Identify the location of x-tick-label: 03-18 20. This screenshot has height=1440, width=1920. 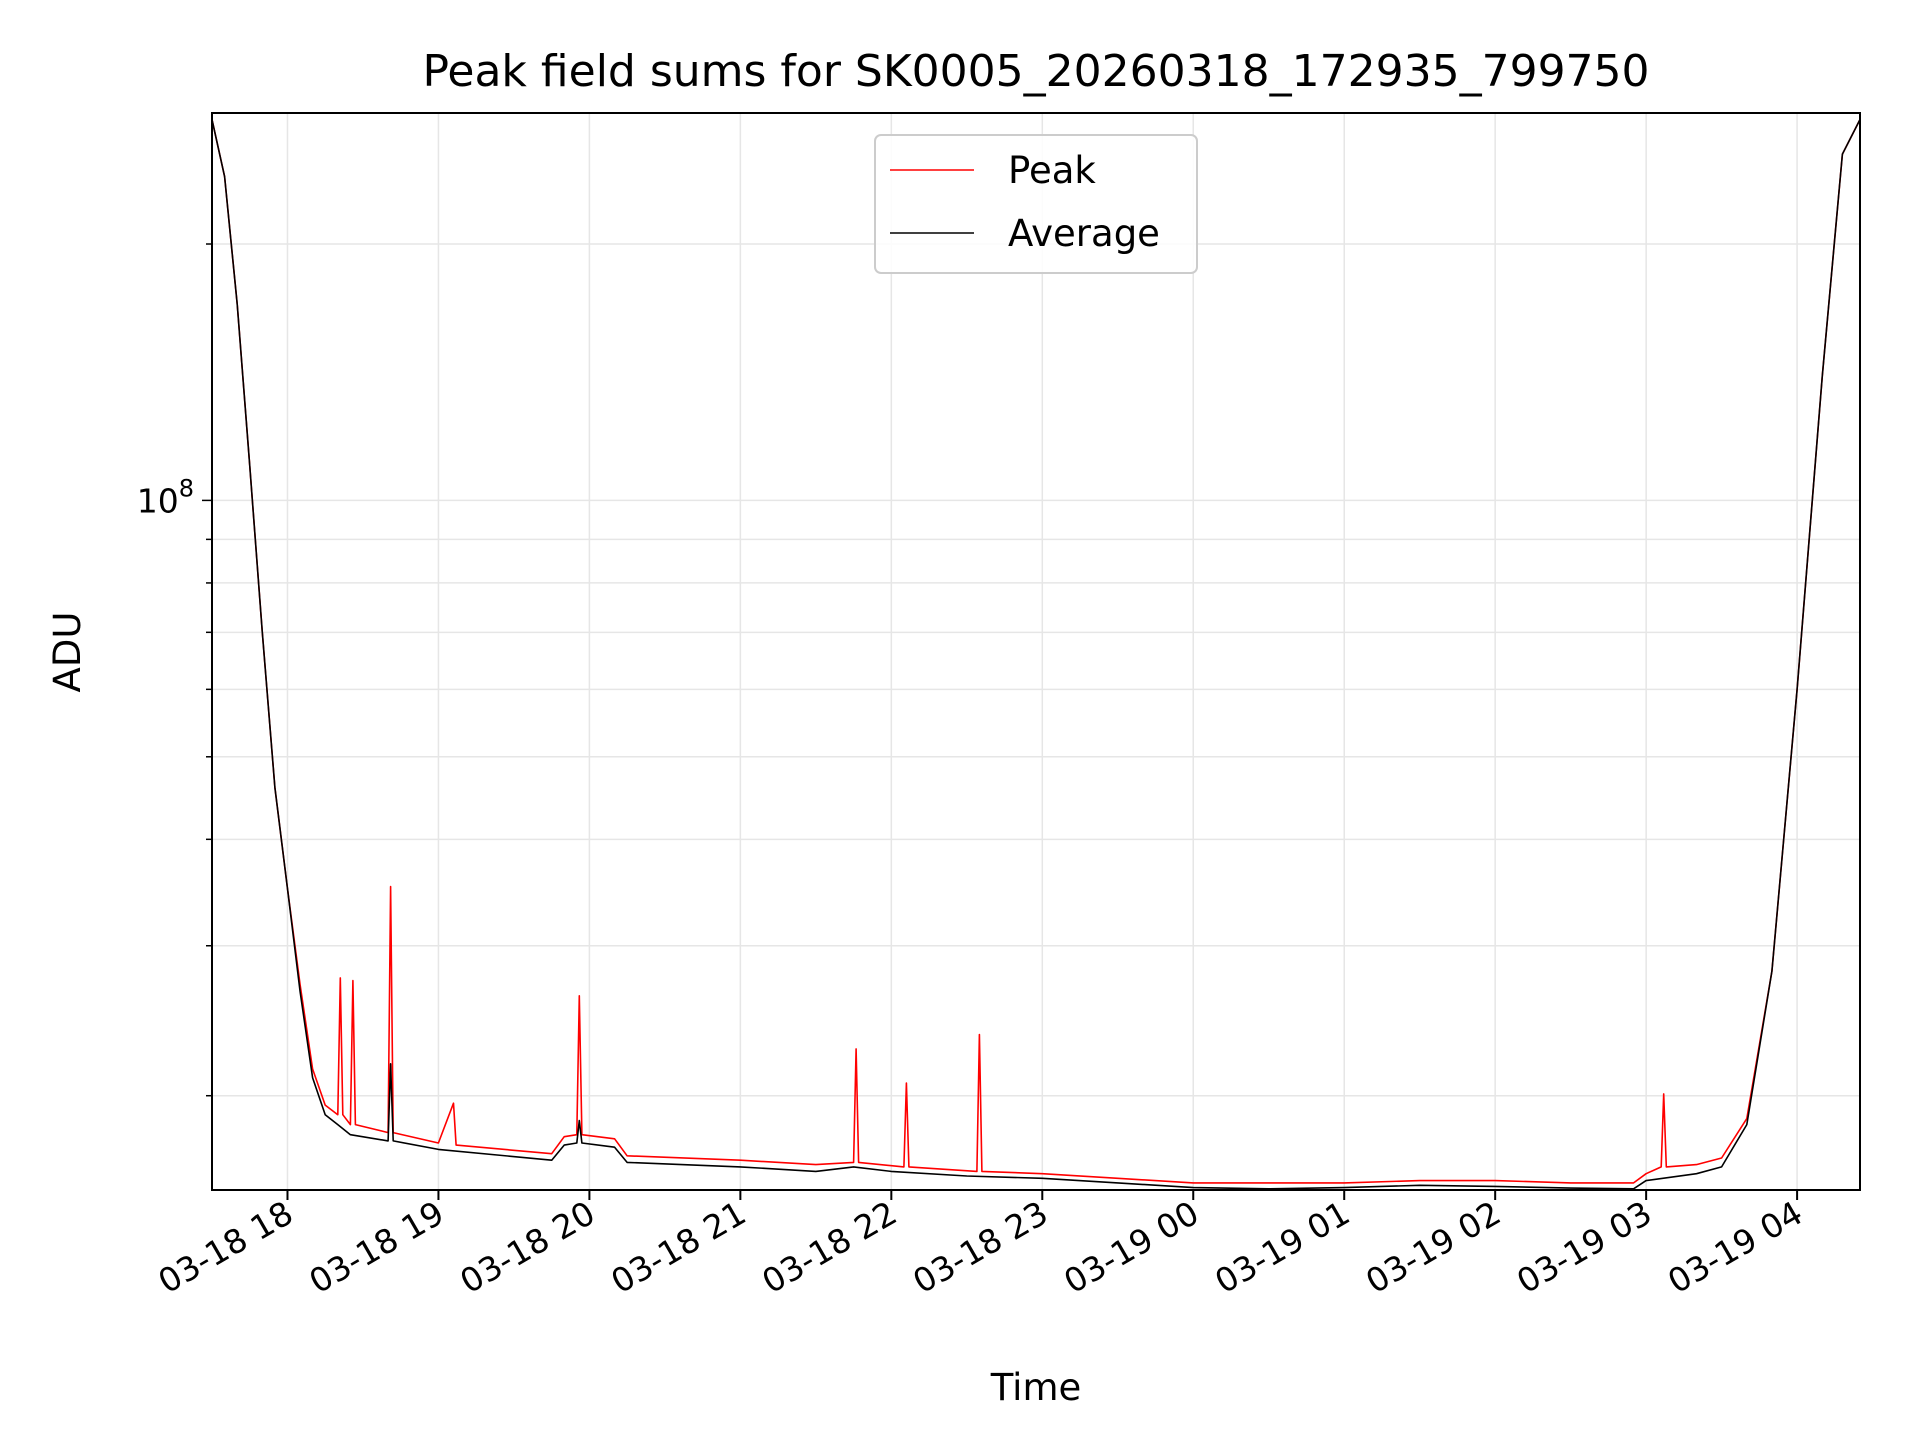
(527, 1247).